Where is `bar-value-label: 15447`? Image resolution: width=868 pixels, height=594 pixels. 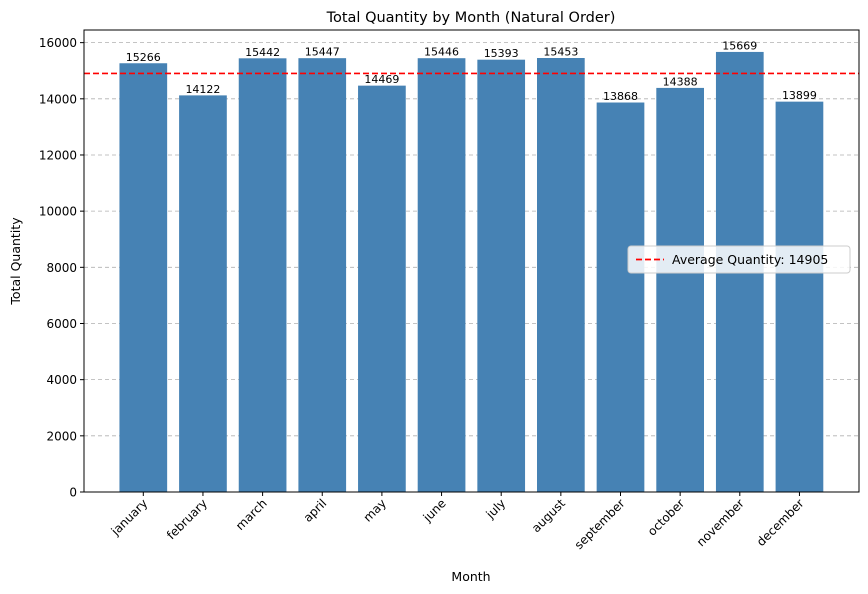 bar-value-label: 15447 is located at coordinates (322, 52).